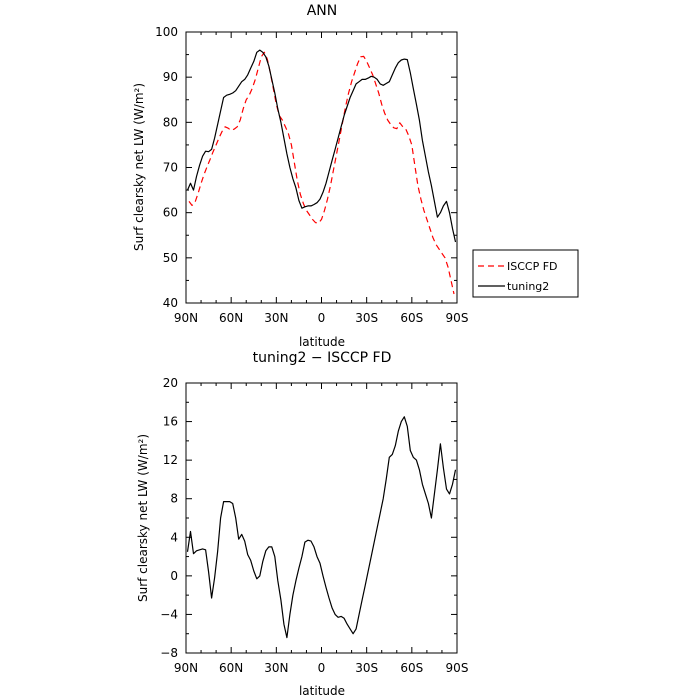  I want to click on panel-top-y-axis-label: Surf clearsky net LW (W/m²), so click(139, 167).